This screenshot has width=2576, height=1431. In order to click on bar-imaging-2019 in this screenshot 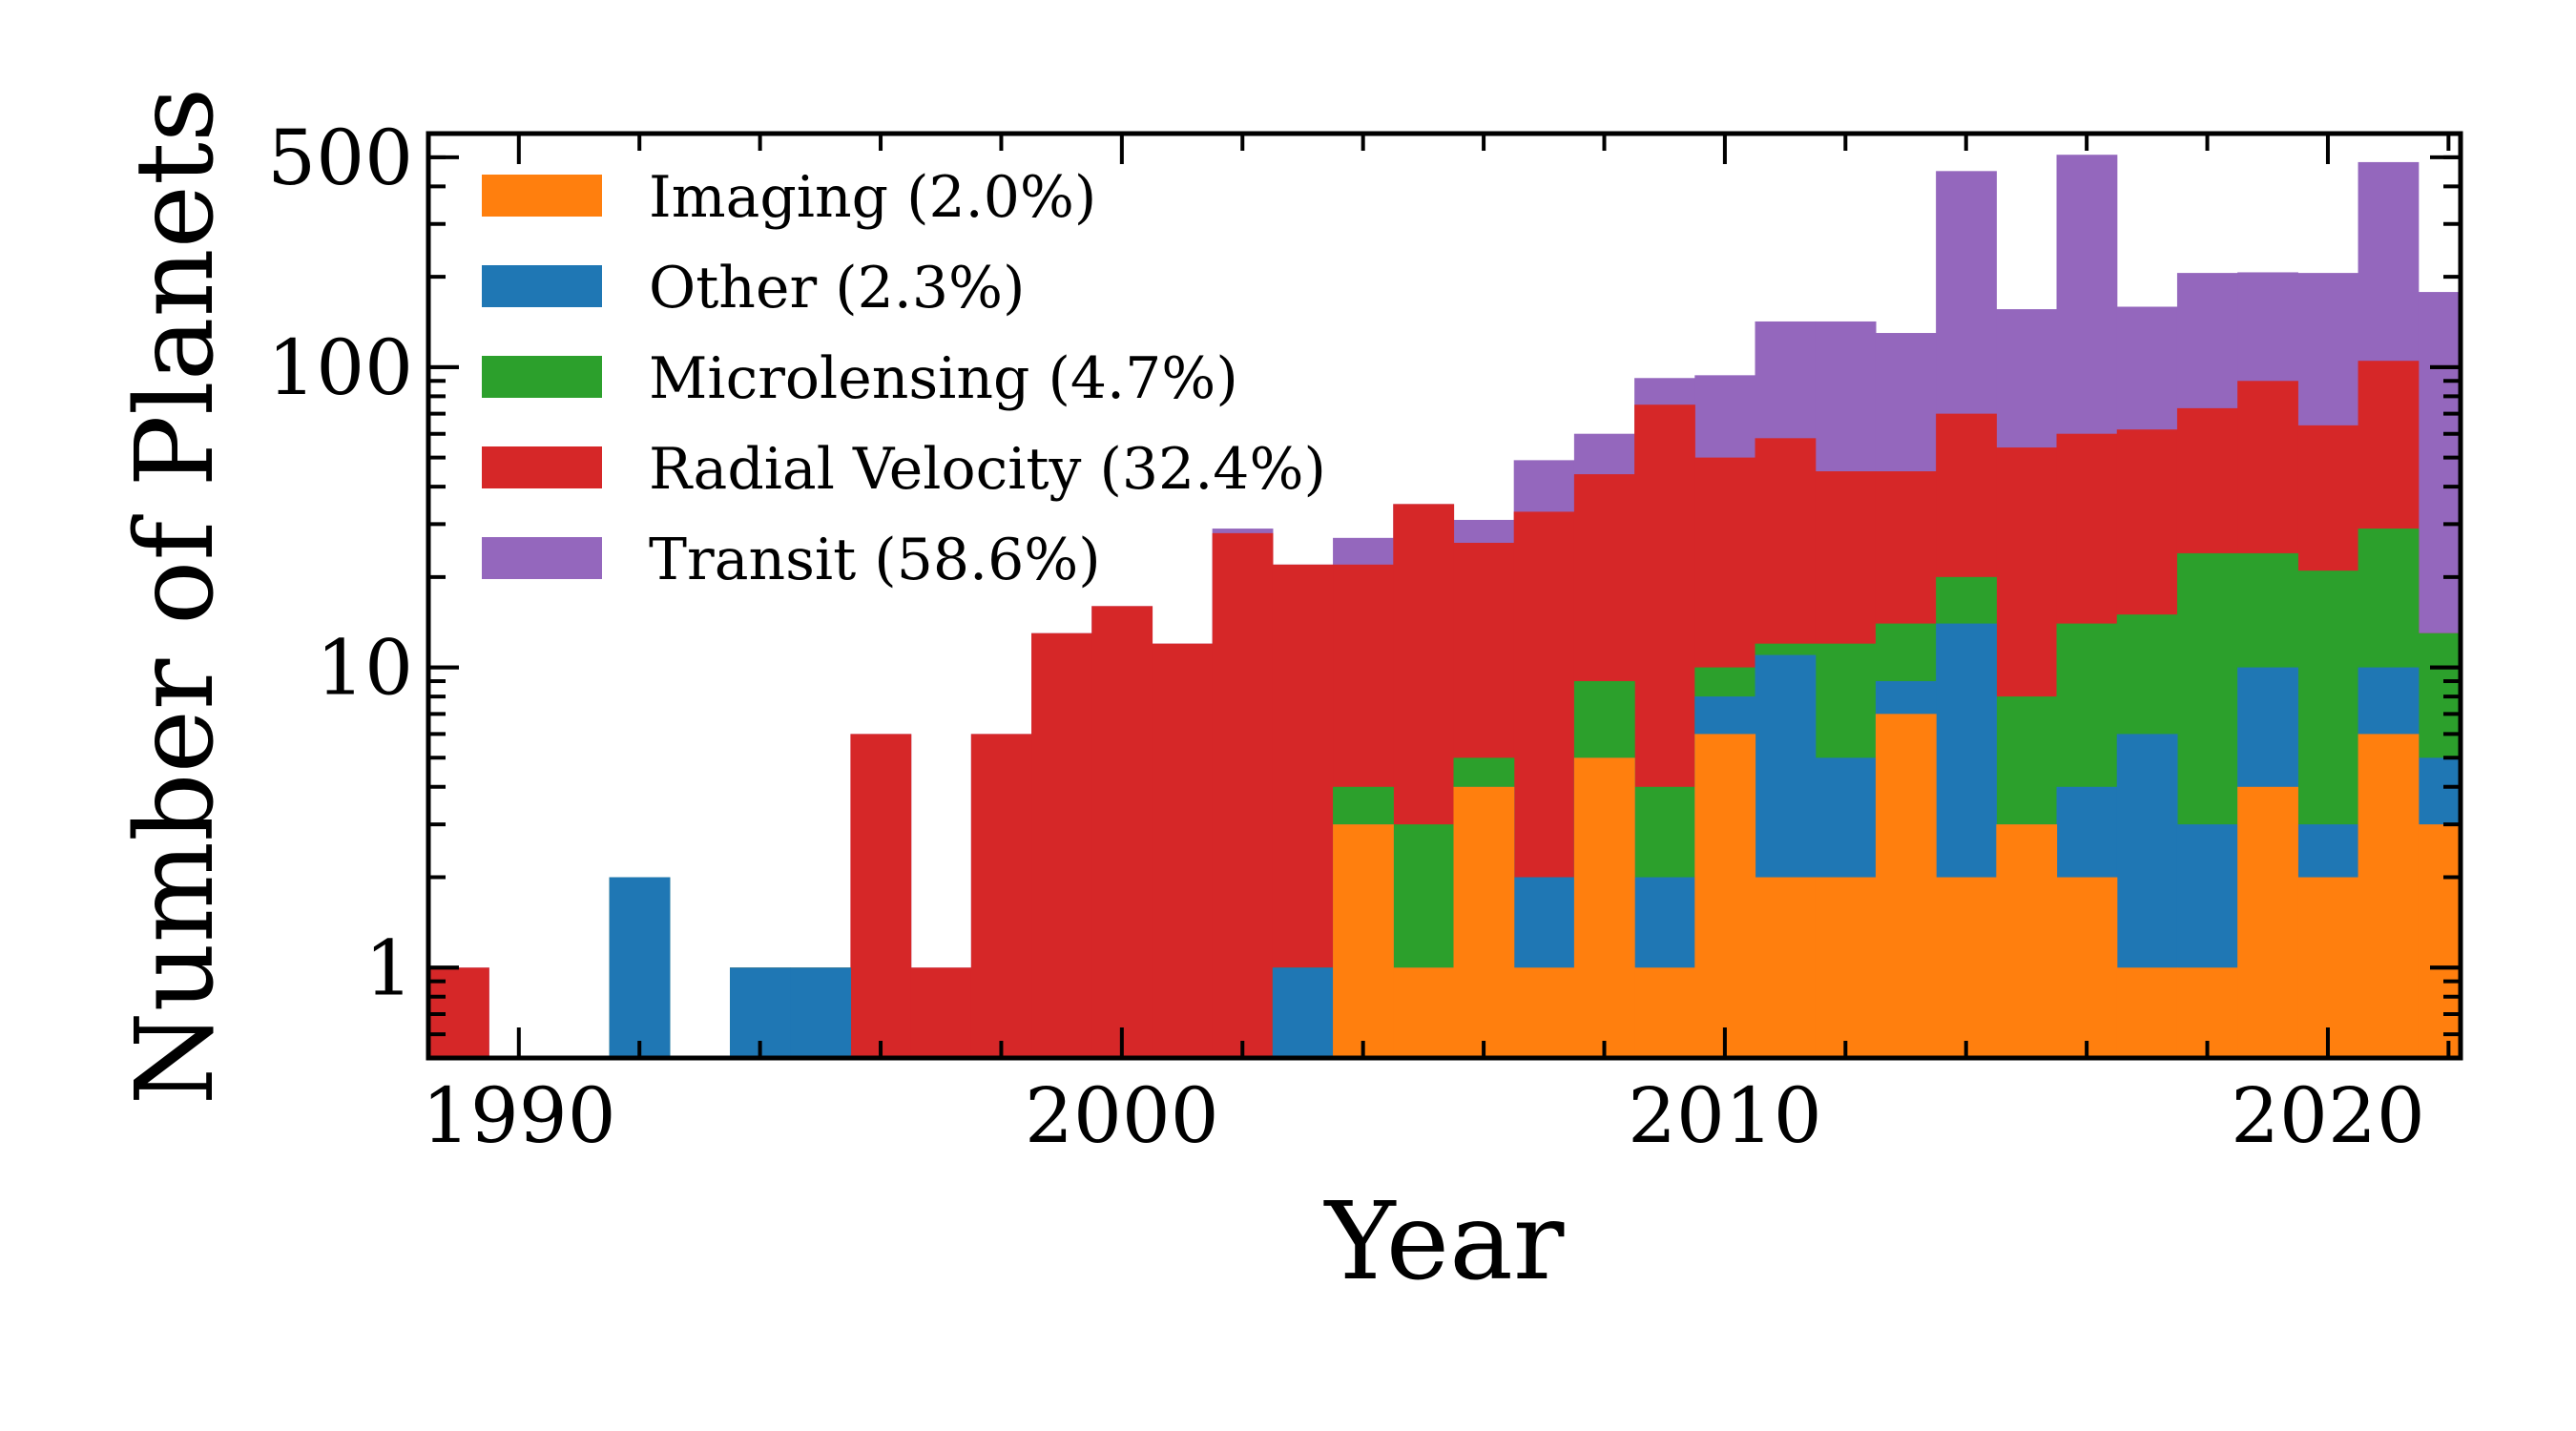, I will do `click(2267, 922)`.